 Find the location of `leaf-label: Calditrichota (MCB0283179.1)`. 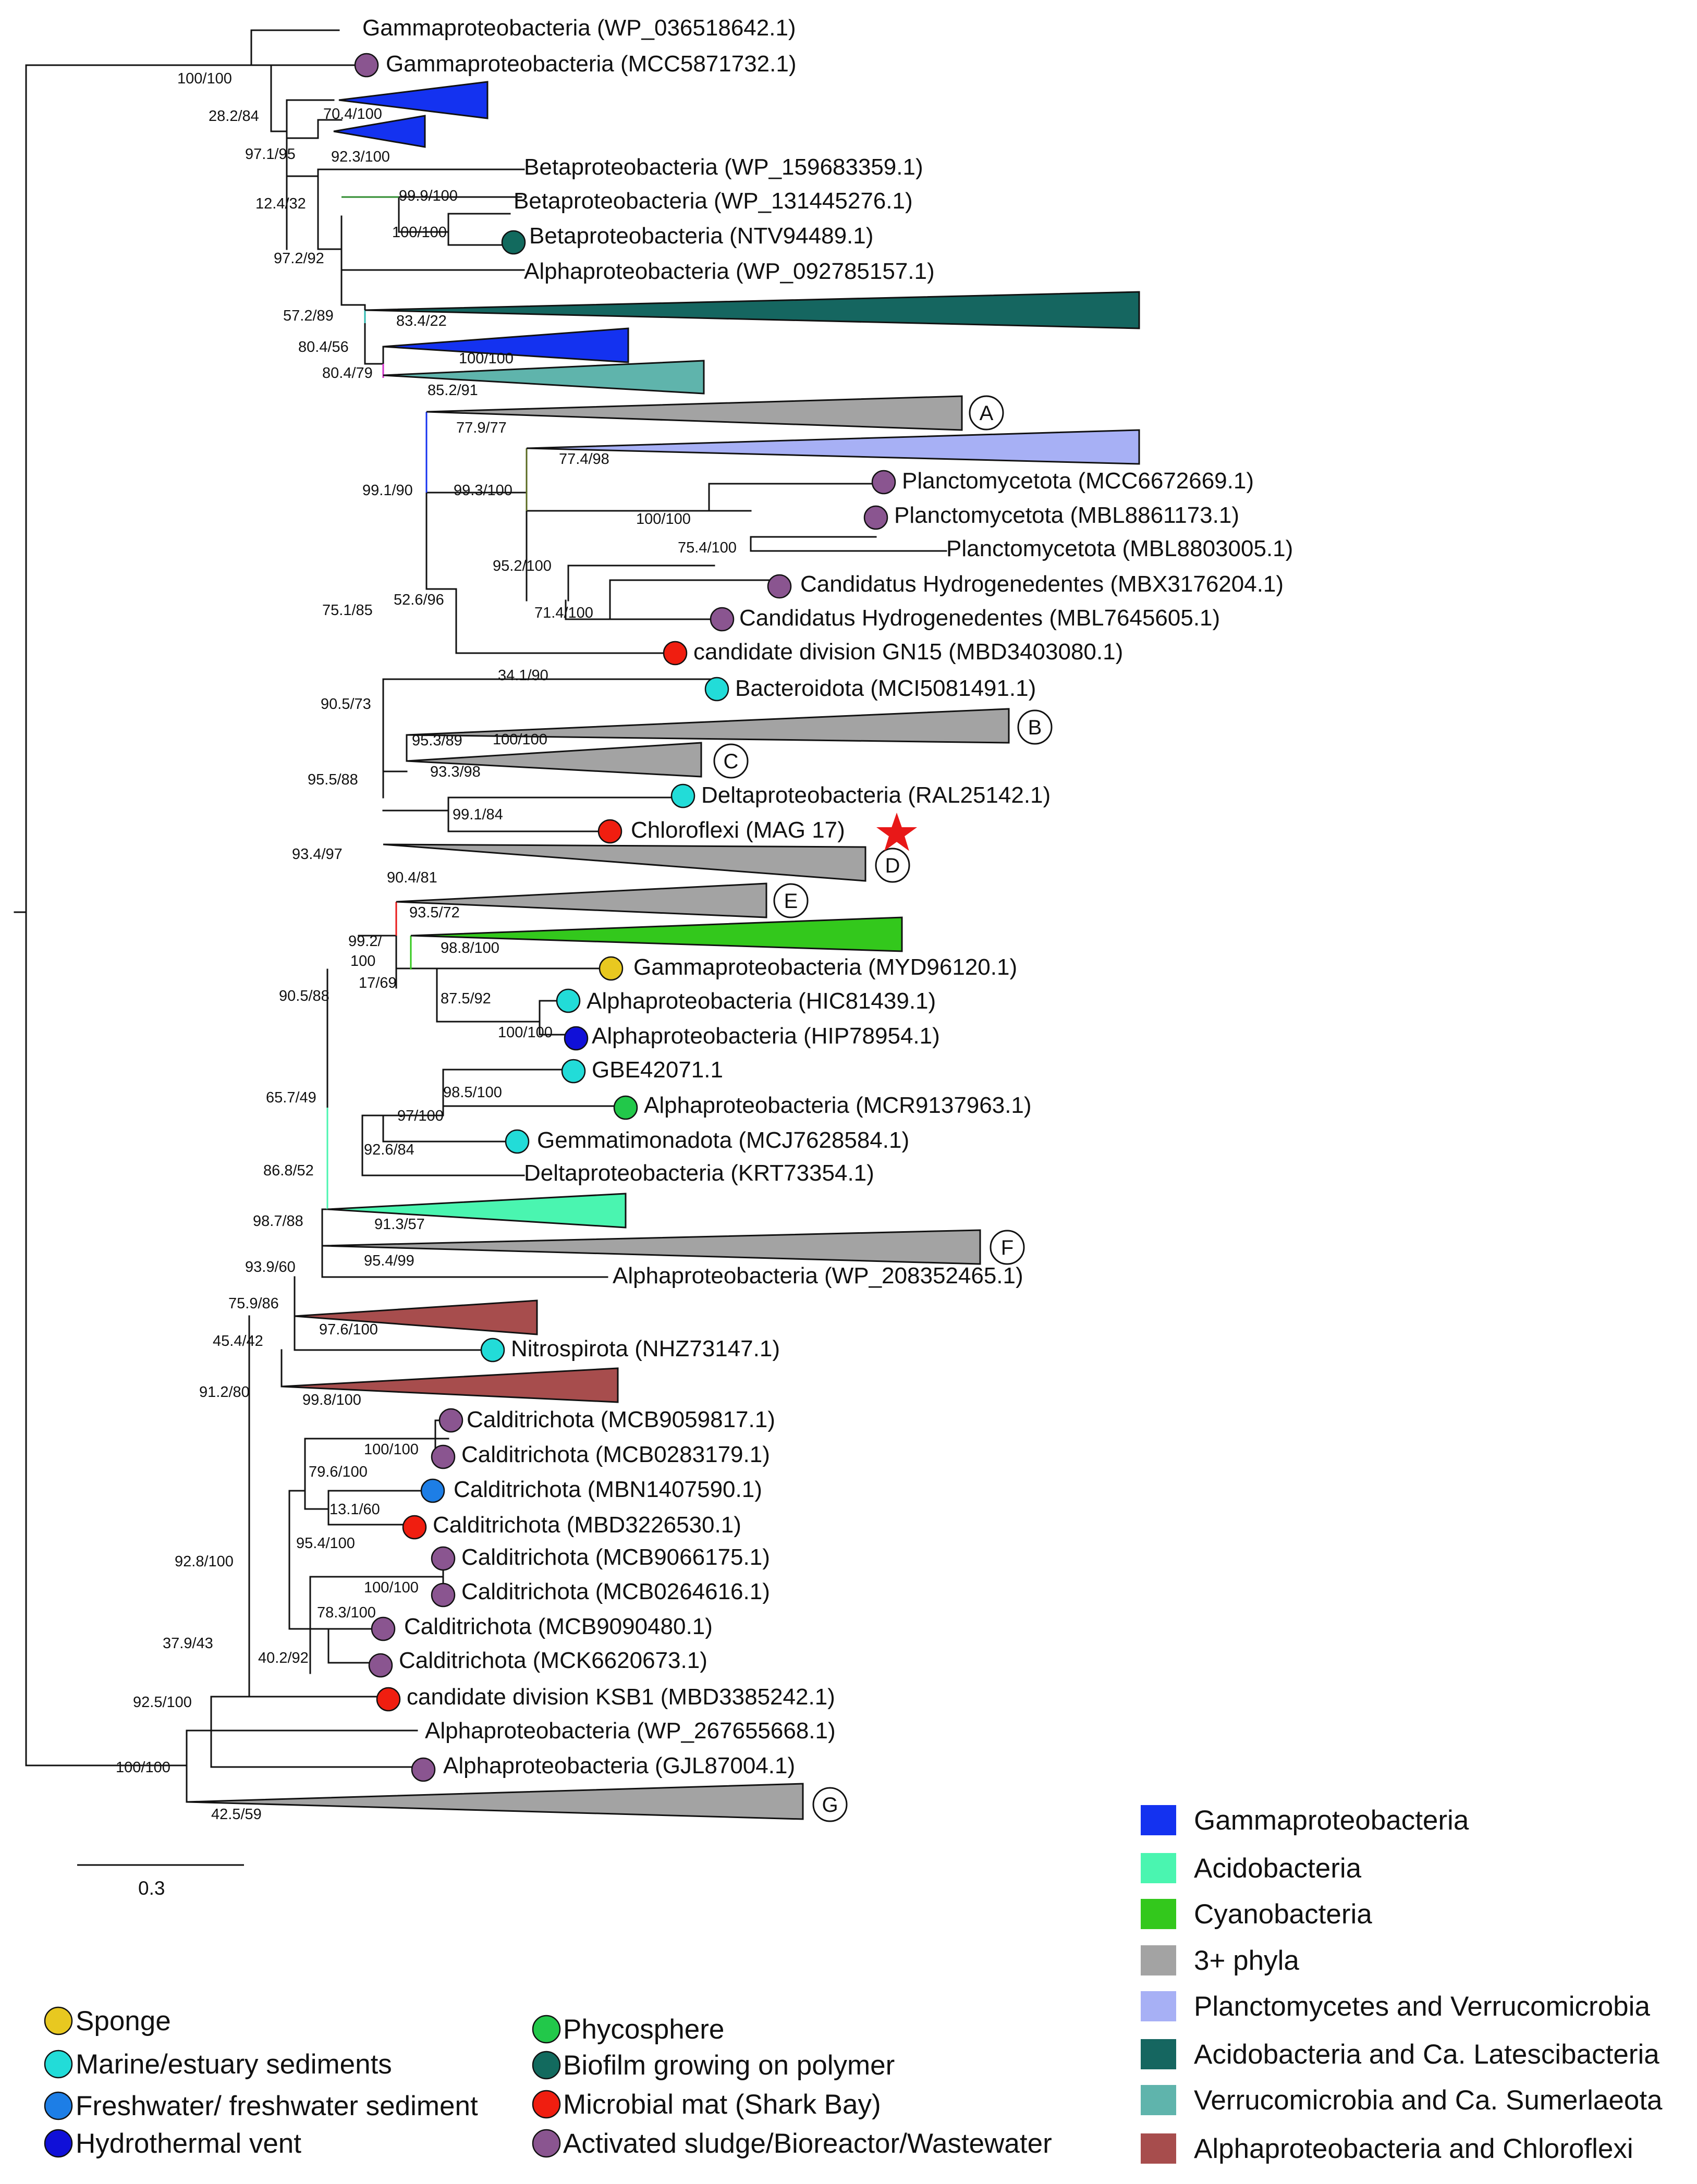

leaf-label: Calditrichota (MCB0283179.1) is located at coordinates (615, 1455).